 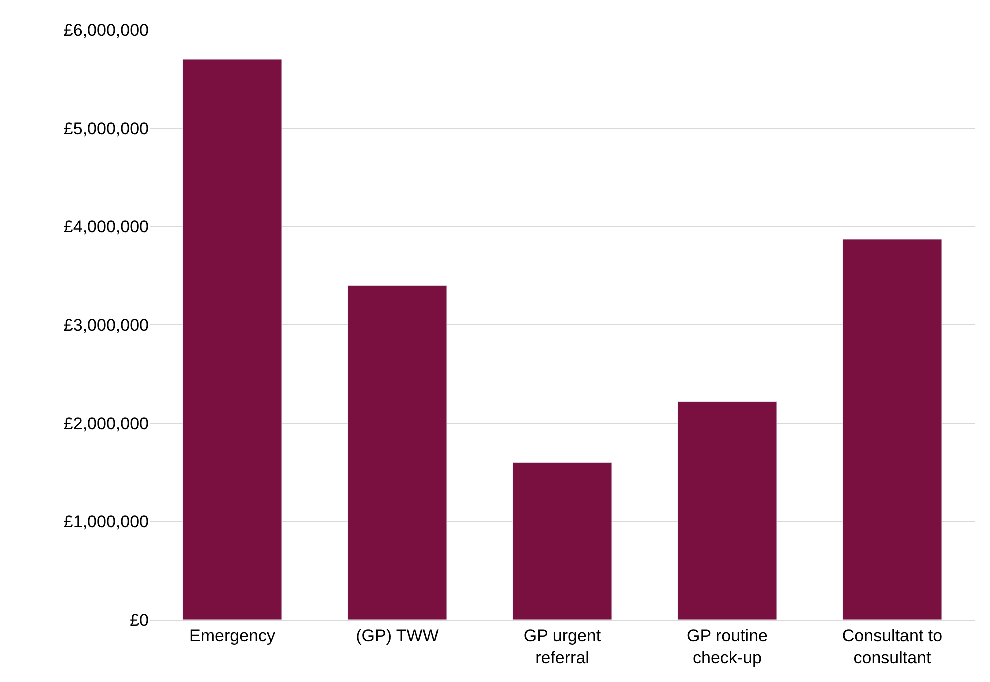 I want to click on y-tick-label: £0, so click(x=139, y=620).